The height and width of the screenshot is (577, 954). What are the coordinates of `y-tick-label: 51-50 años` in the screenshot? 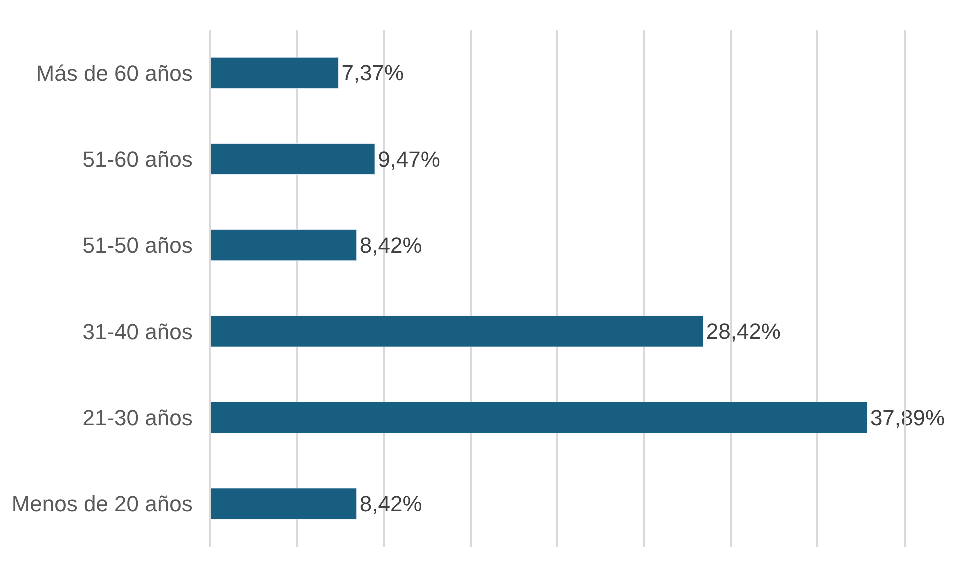 It's located at (137, 245).